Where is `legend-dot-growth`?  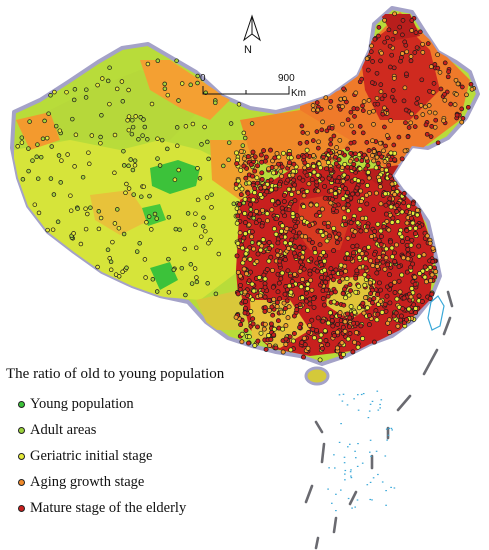
legend-dot-growth is located at coordinates (21, 482).